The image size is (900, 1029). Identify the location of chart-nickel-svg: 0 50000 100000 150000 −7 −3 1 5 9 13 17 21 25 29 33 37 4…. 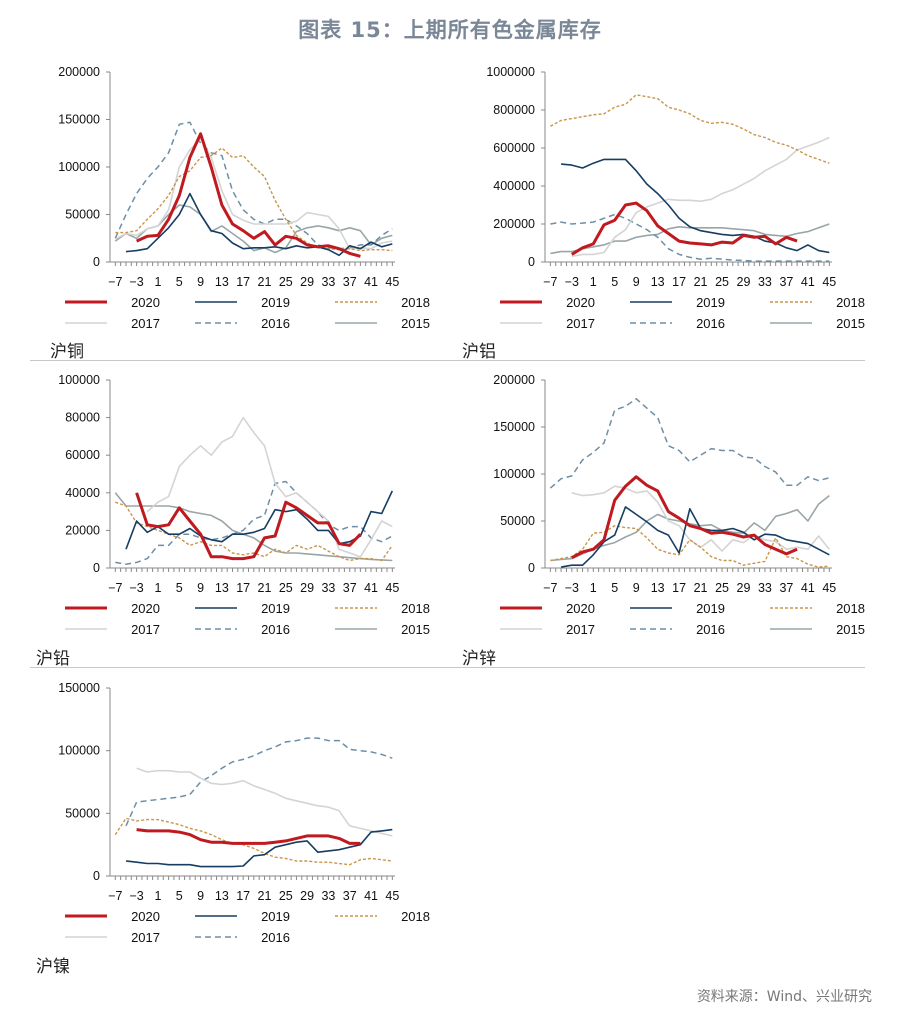
(244, 813).